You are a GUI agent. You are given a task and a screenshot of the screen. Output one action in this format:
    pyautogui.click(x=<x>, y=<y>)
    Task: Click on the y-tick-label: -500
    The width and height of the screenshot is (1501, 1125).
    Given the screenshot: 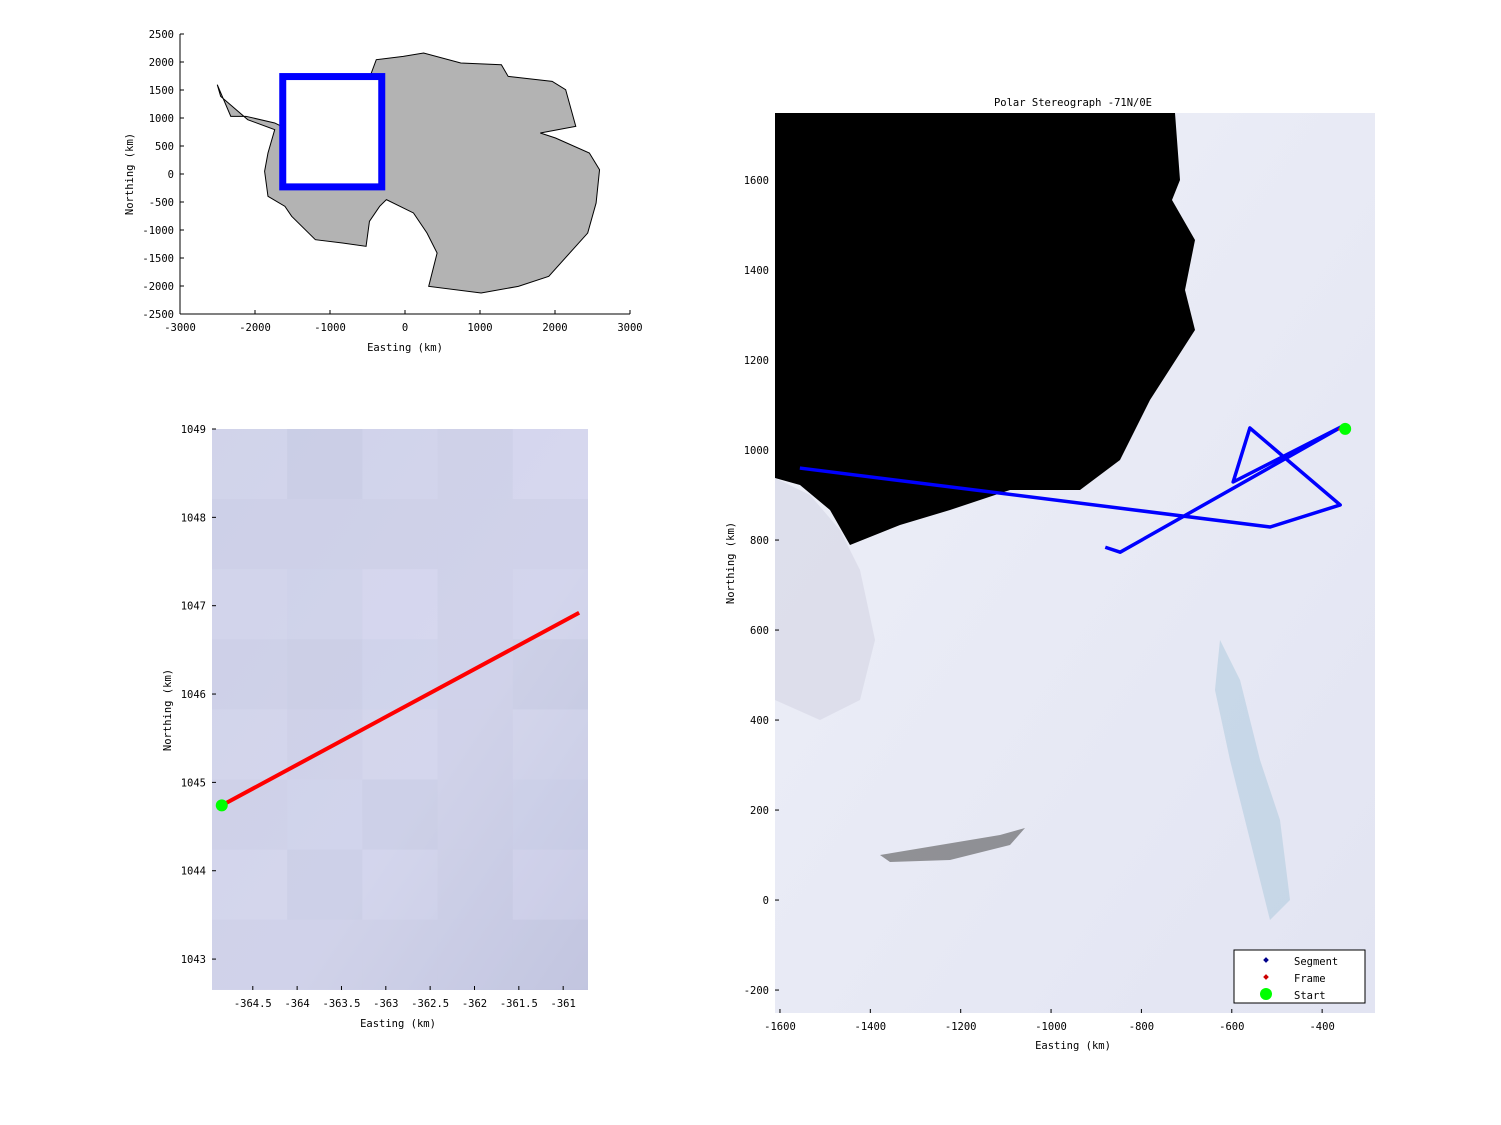 What is the action you would take?
    pyautogui.click(x=161, y=203)
    